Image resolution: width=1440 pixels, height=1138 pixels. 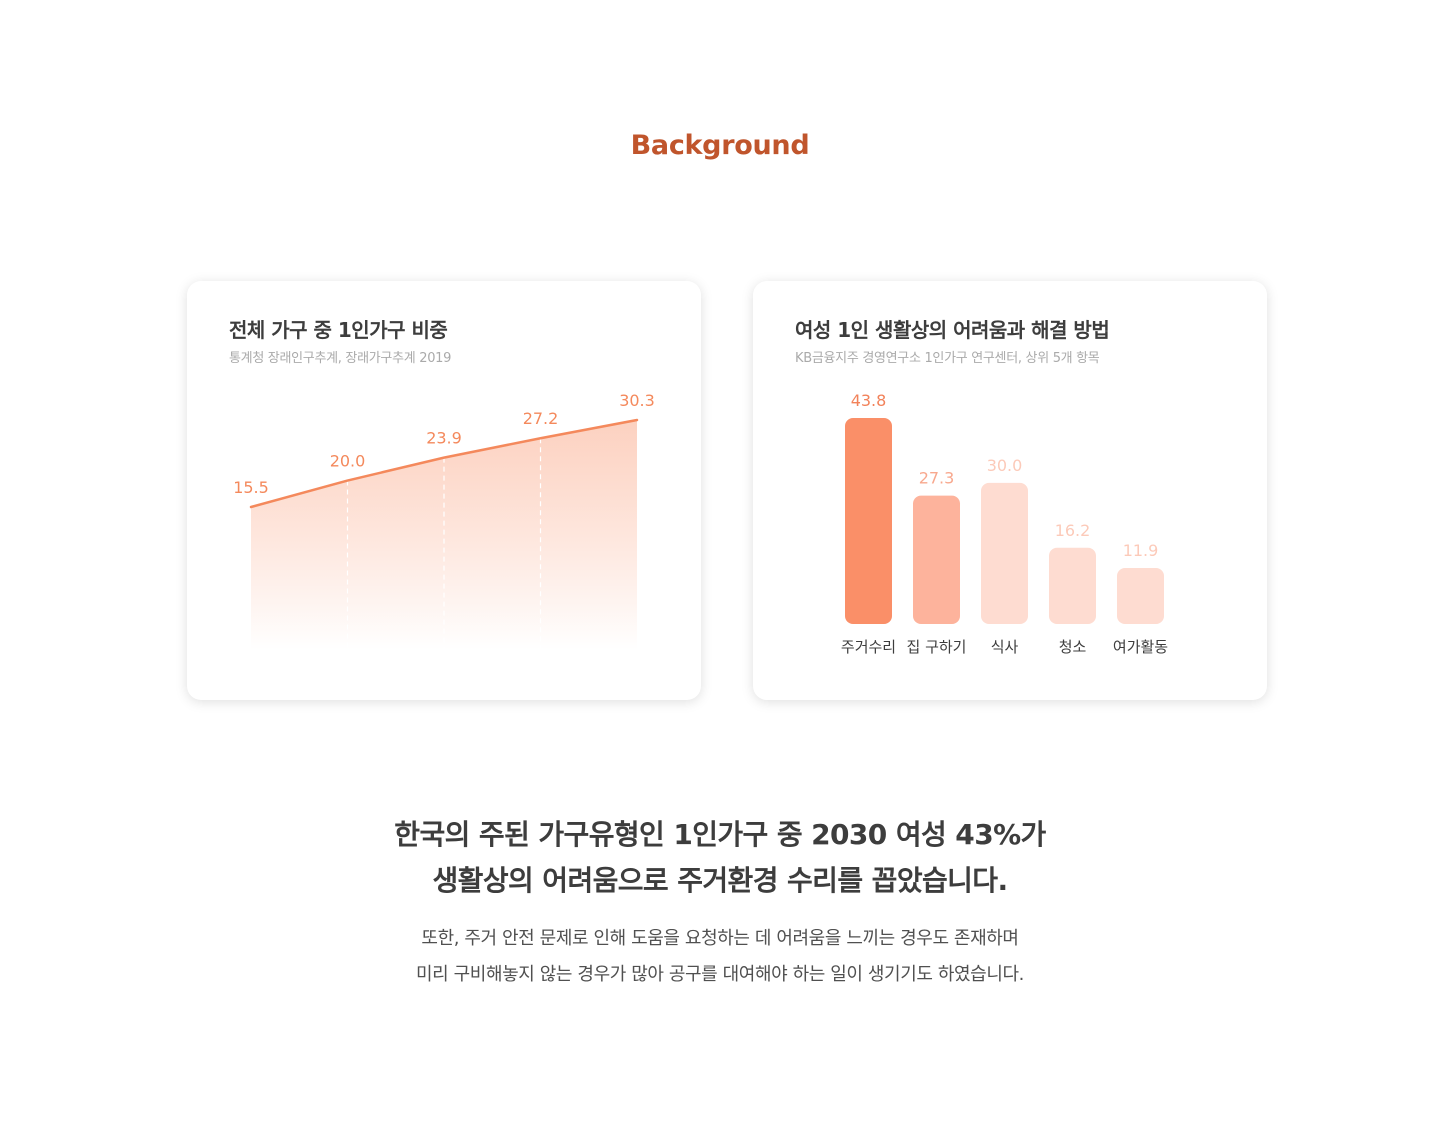 I want to click on series-line, so click(x=444, y=463).